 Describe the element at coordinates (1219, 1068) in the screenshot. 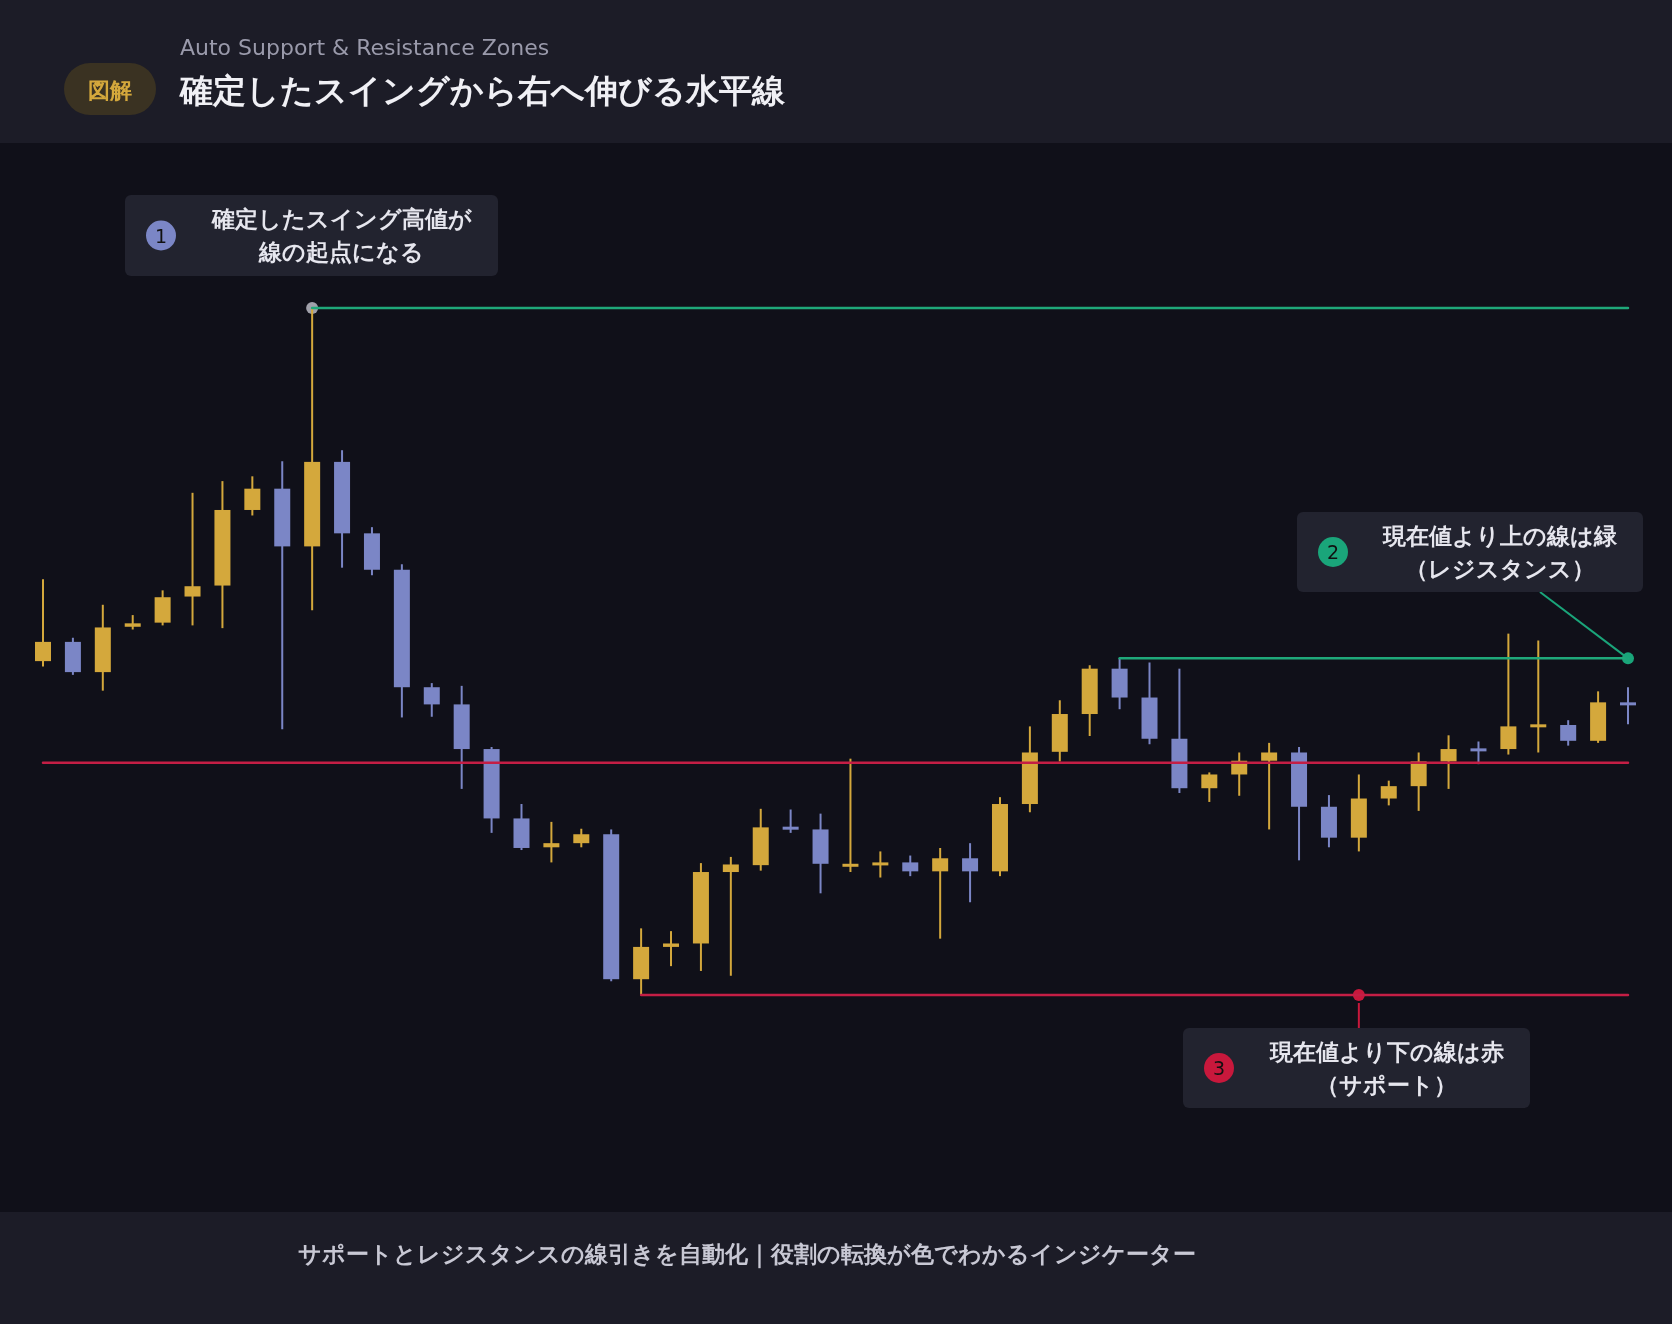

I see `text: 3` at that location.